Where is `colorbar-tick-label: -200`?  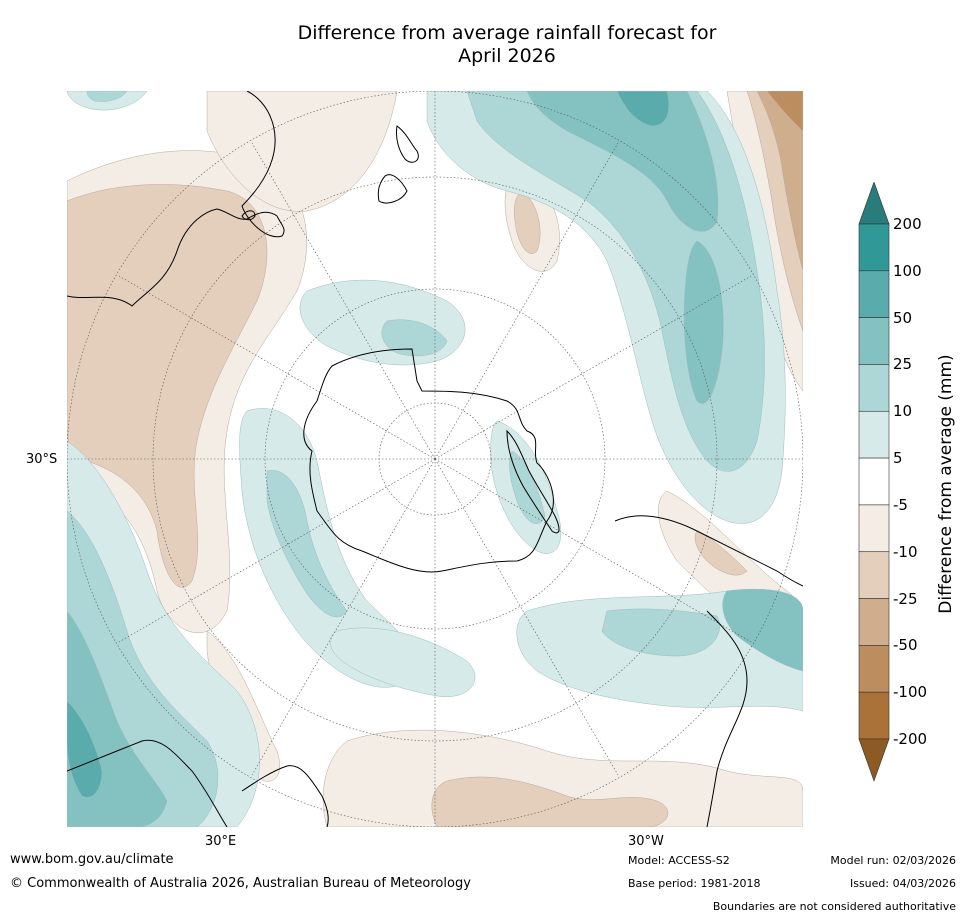 colorbar-tick-label: -200 is located at coordinates (910, 739).